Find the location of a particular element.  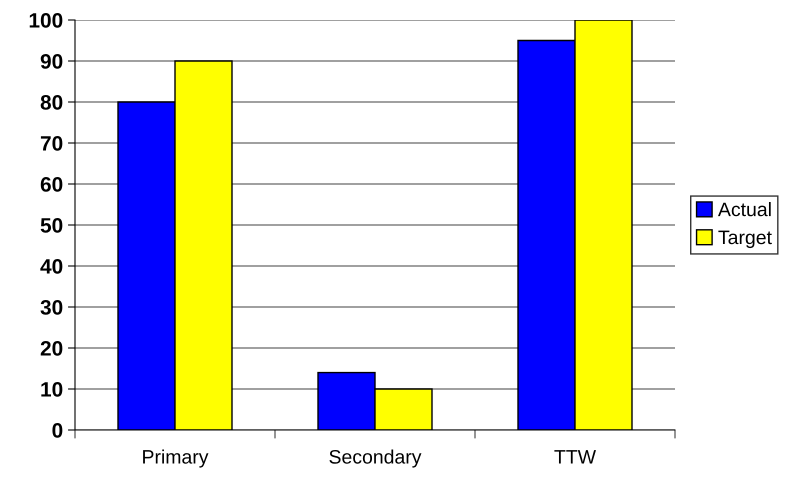

y-tick-label: 50 is located at coordinates (51, 225).